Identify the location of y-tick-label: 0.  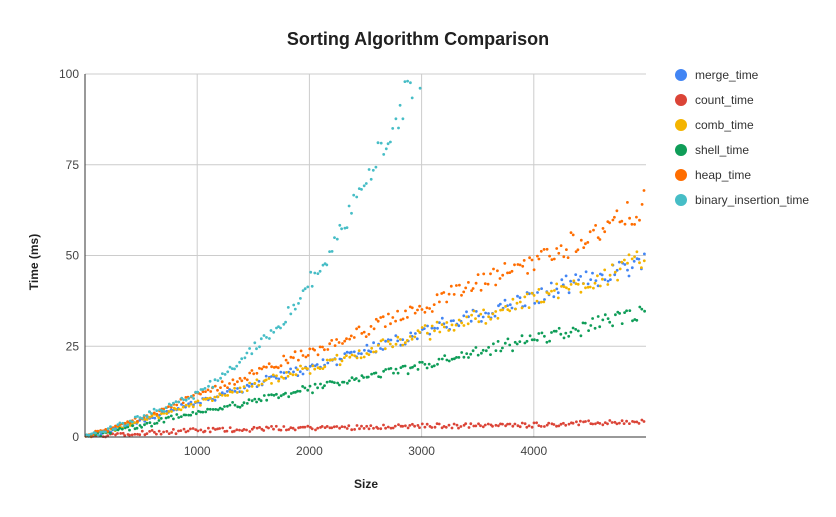
(75, 437).